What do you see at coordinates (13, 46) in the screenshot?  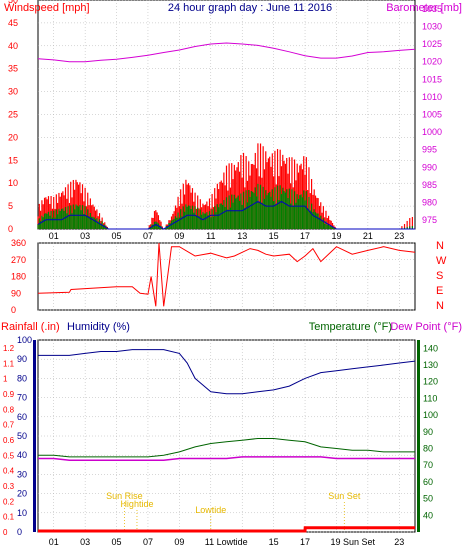 I see `windspeed-tick-label: 40` at bounding box center [13, 46].